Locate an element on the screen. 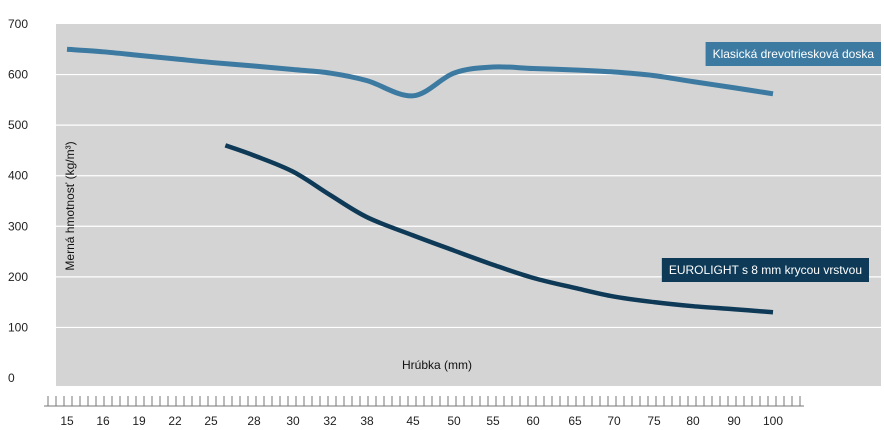 Image resolution: width=884 pixels, height=430 pixels. x-tick-label: 70 is located at coordinates (614, 421).